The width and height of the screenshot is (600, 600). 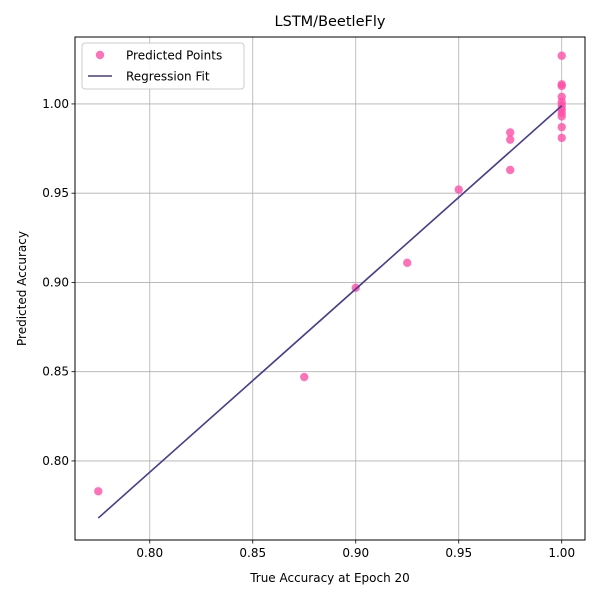 I want to click on legend: Predicted Points Regression Fit, so click(x=163, y=66).